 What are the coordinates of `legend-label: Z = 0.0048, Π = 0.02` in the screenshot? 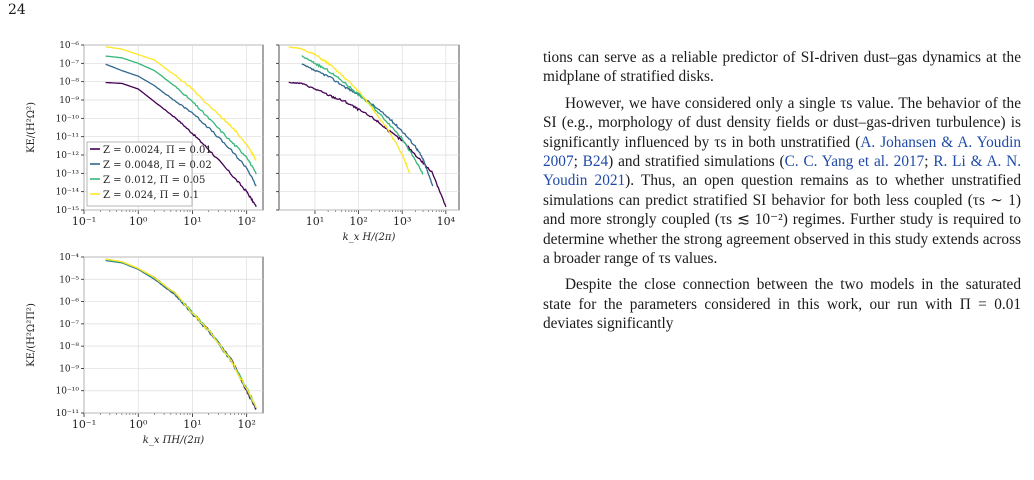 It's located at (157, 165).